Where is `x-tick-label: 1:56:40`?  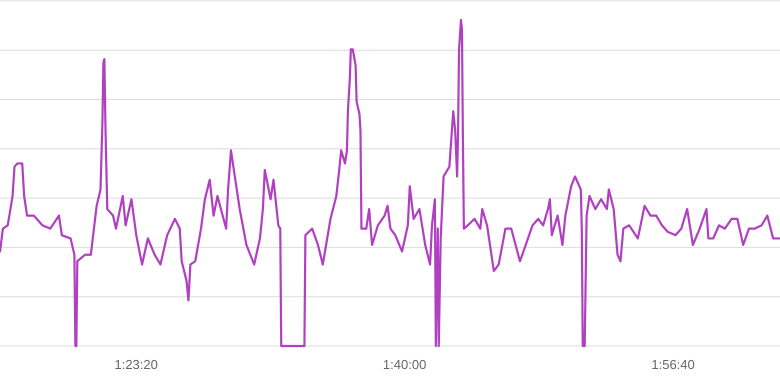
x-tick-label: 1:56:40 is located at coordinates (673, 364).